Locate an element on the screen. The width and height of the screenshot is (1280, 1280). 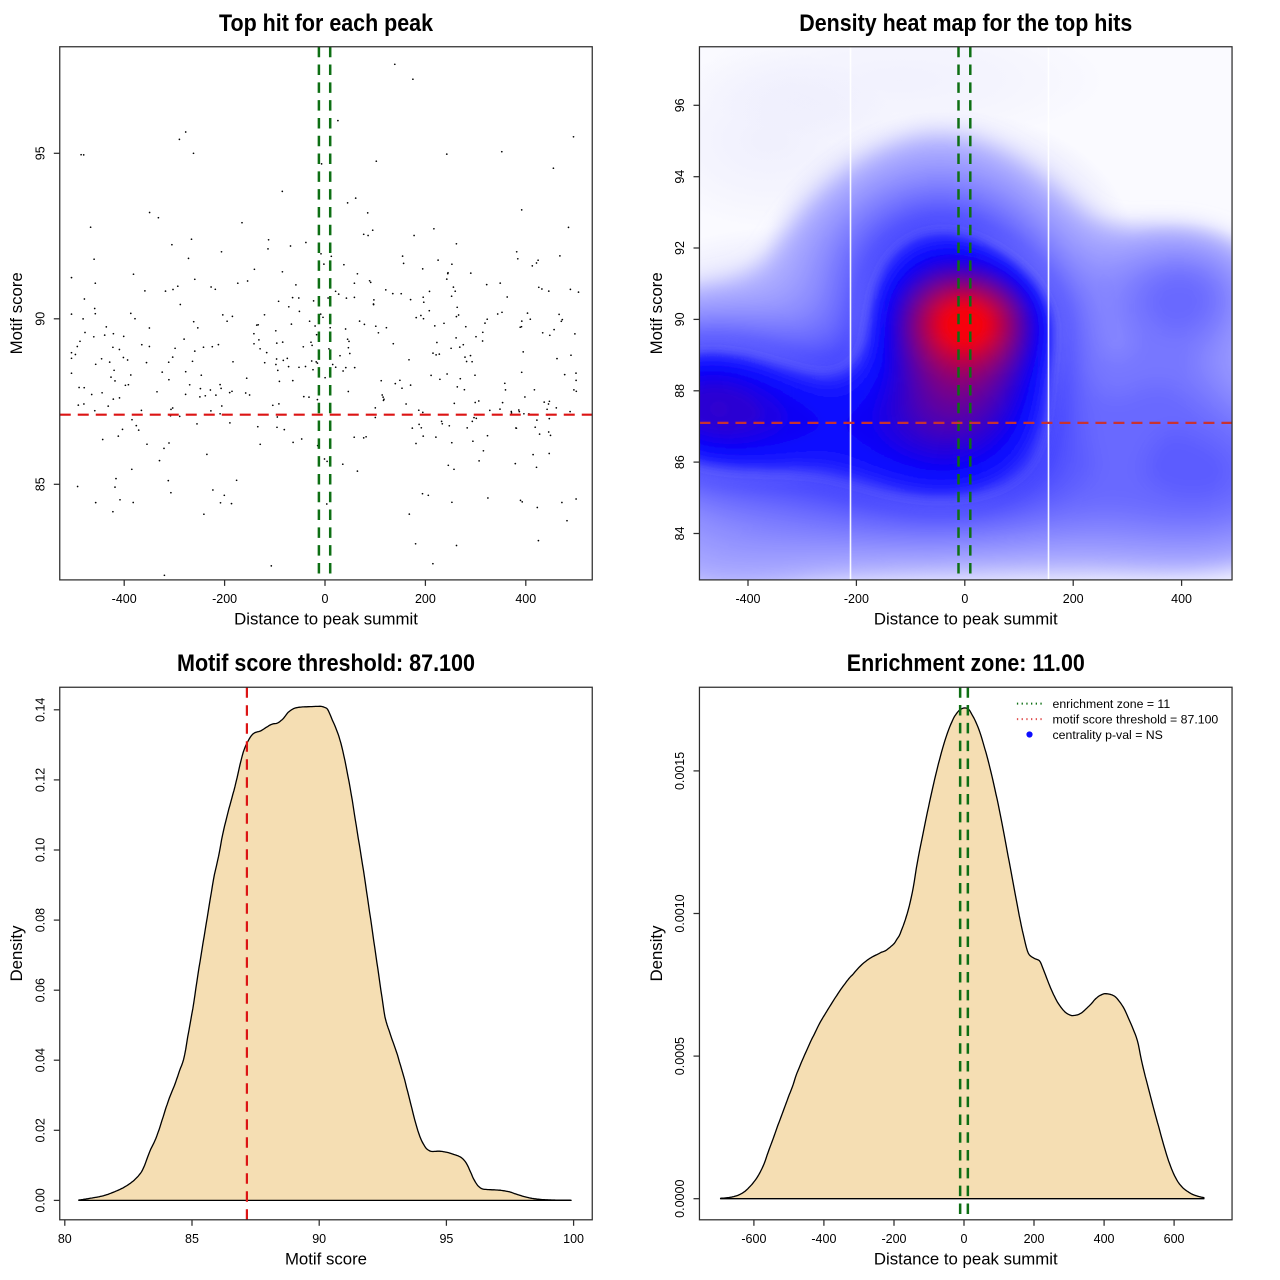
svg-text: 88 is located at coordinates (680, 391).